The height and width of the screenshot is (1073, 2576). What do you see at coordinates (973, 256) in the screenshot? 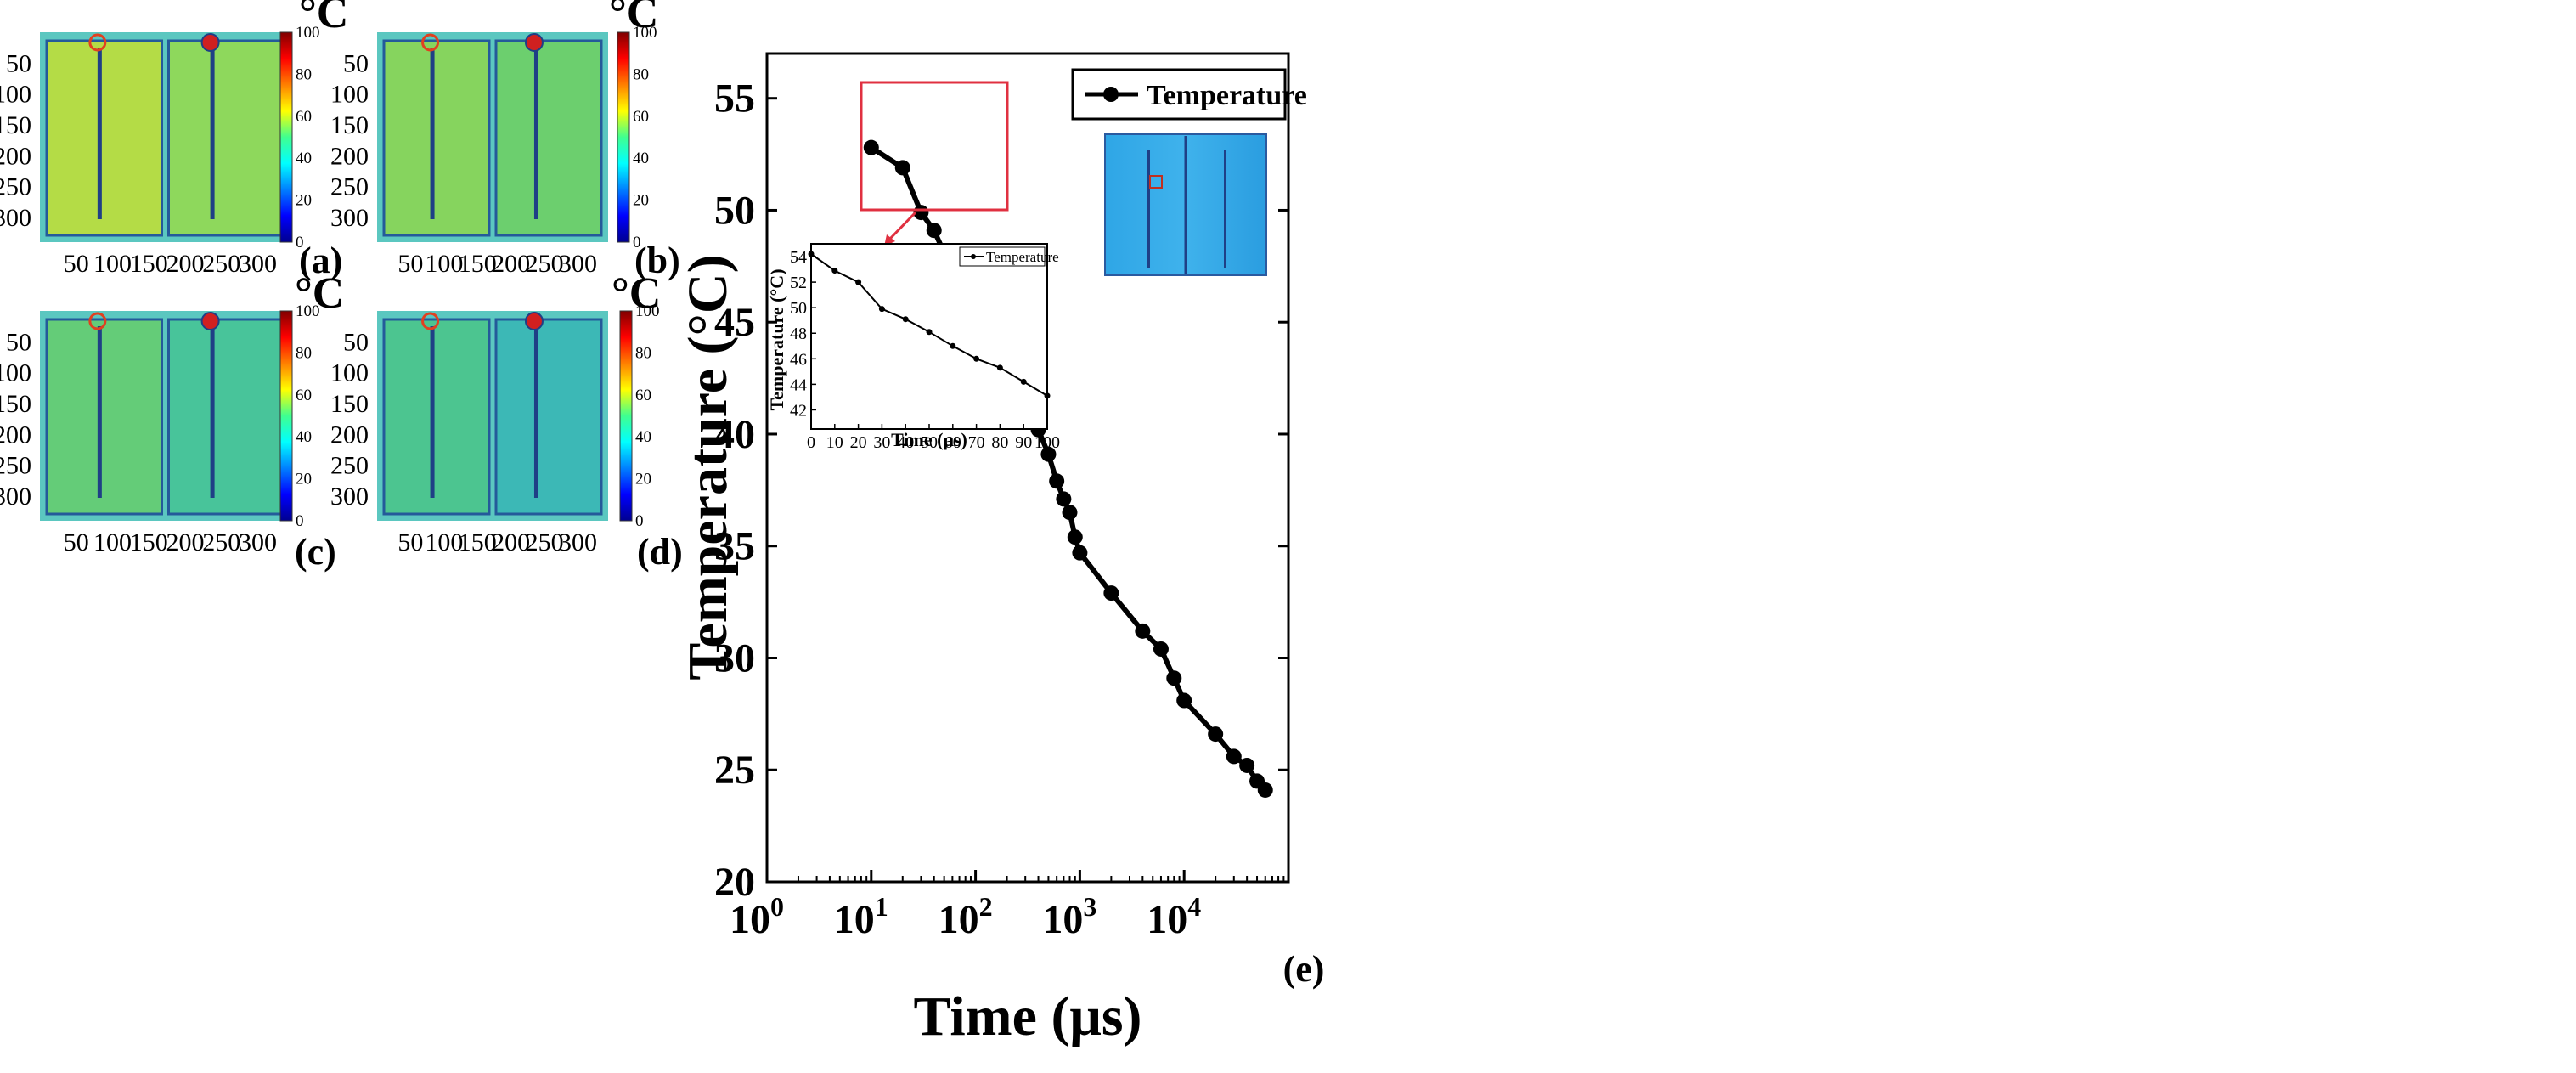
I see `inset-legend-marker` at bounding box center [973, 256].